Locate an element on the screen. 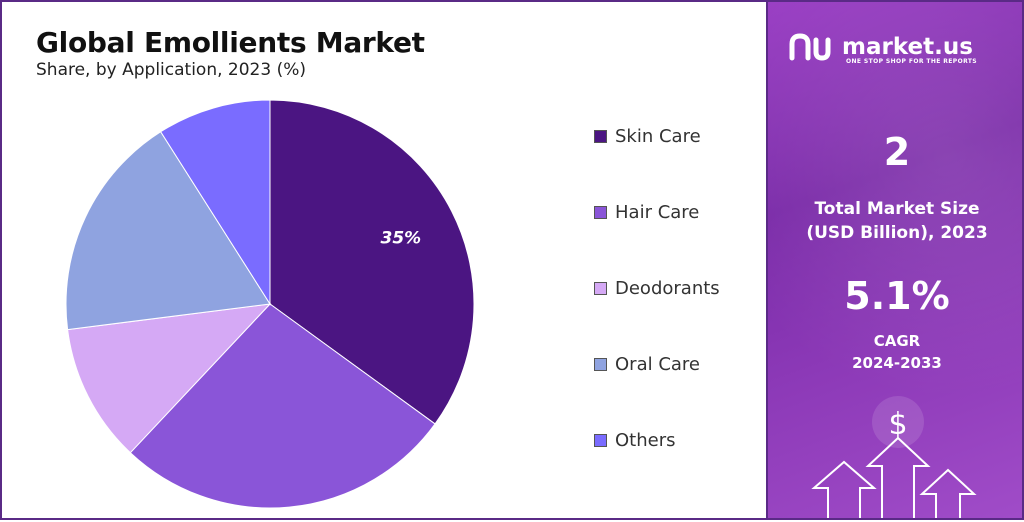 Image resolution: width=1024 pixels, height=522 pixels. legend-item-deodorants: Deodorants is located at coordinates (657, 288).